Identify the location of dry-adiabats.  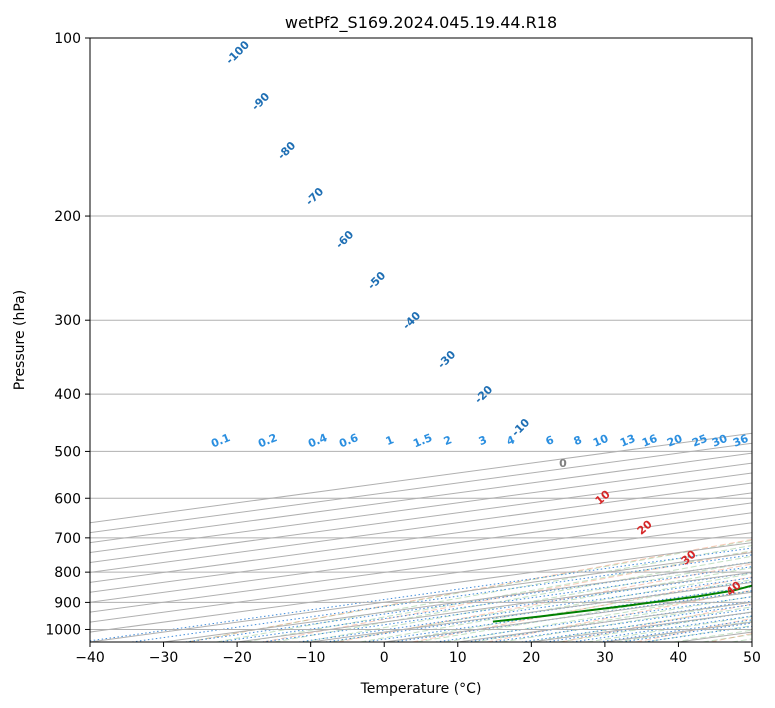
(470, 590).